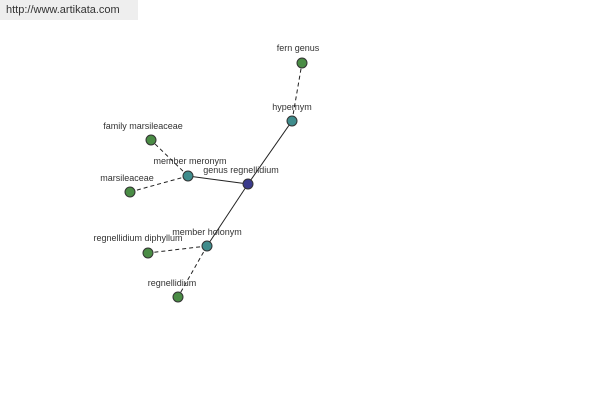 The image size is (600, 400). I want to click on node-label: member holonym, so click(207, 232).